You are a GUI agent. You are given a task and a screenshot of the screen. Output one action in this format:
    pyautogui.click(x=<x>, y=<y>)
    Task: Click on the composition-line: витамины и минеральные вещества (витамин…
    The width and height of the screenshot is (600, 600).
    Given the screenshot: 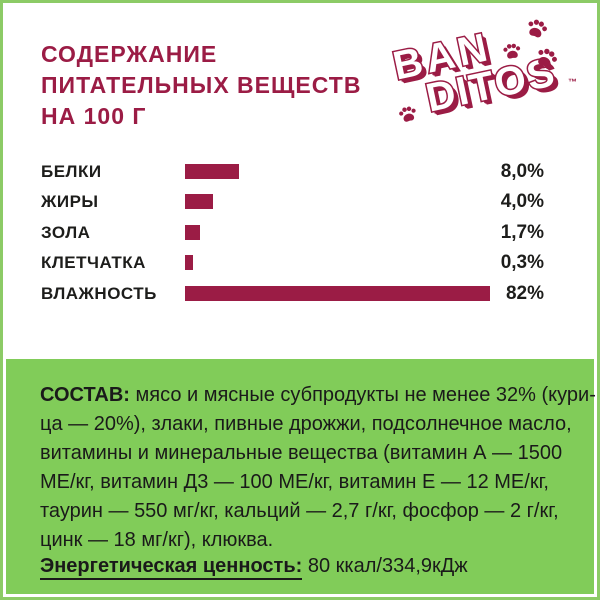 What is the action you would take?
    pyautogui.click(x=301, y=453)
    